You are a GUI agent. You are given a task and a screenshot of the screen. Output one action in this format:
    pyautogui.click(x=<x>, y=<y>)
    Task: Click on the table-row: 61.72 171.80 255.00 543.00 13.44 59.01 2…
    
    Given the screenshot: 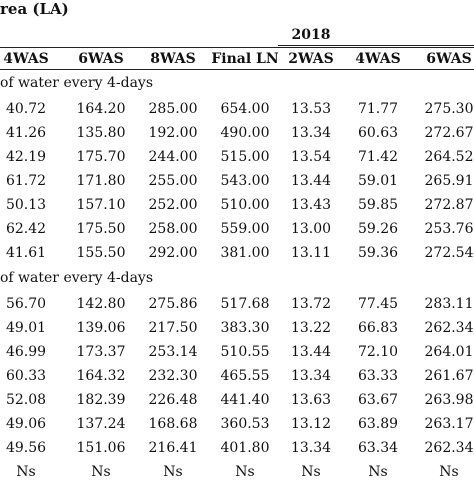 What is the action you would take?
    pyautogui.click(x=237, y=181)
    